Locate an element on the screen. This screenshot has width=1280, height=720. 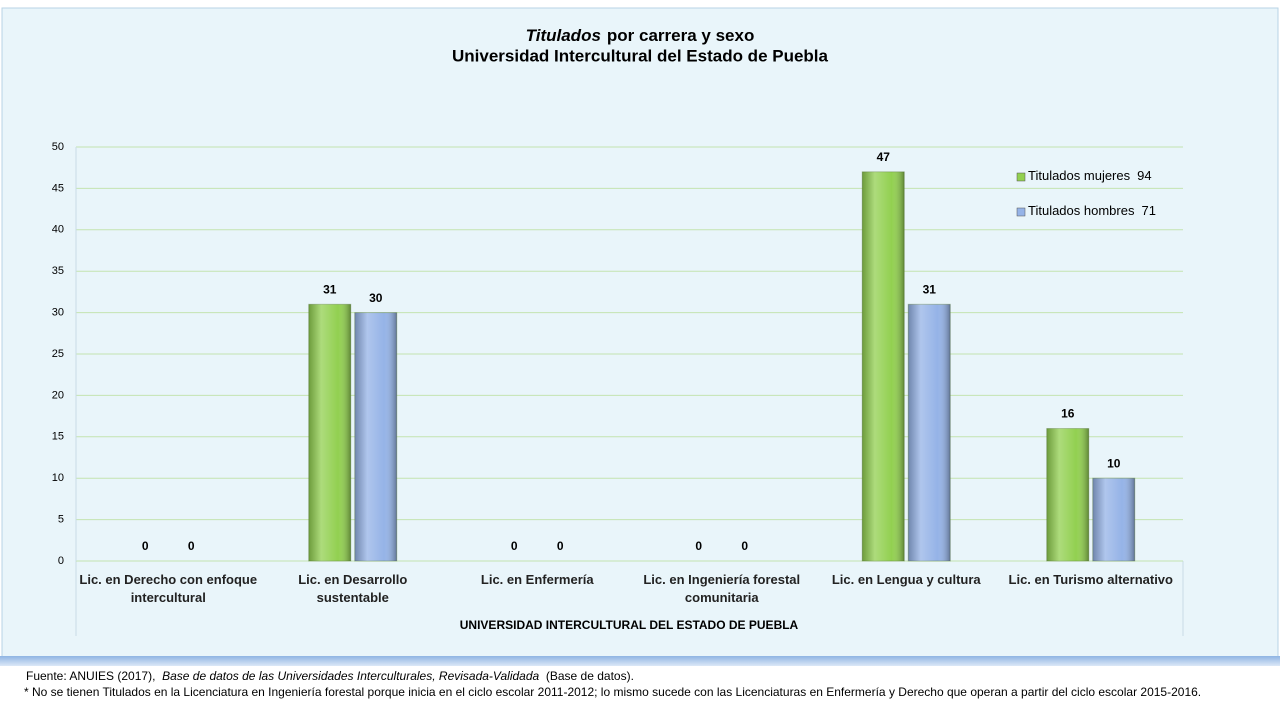
divider is located at coordinates (640, 661).